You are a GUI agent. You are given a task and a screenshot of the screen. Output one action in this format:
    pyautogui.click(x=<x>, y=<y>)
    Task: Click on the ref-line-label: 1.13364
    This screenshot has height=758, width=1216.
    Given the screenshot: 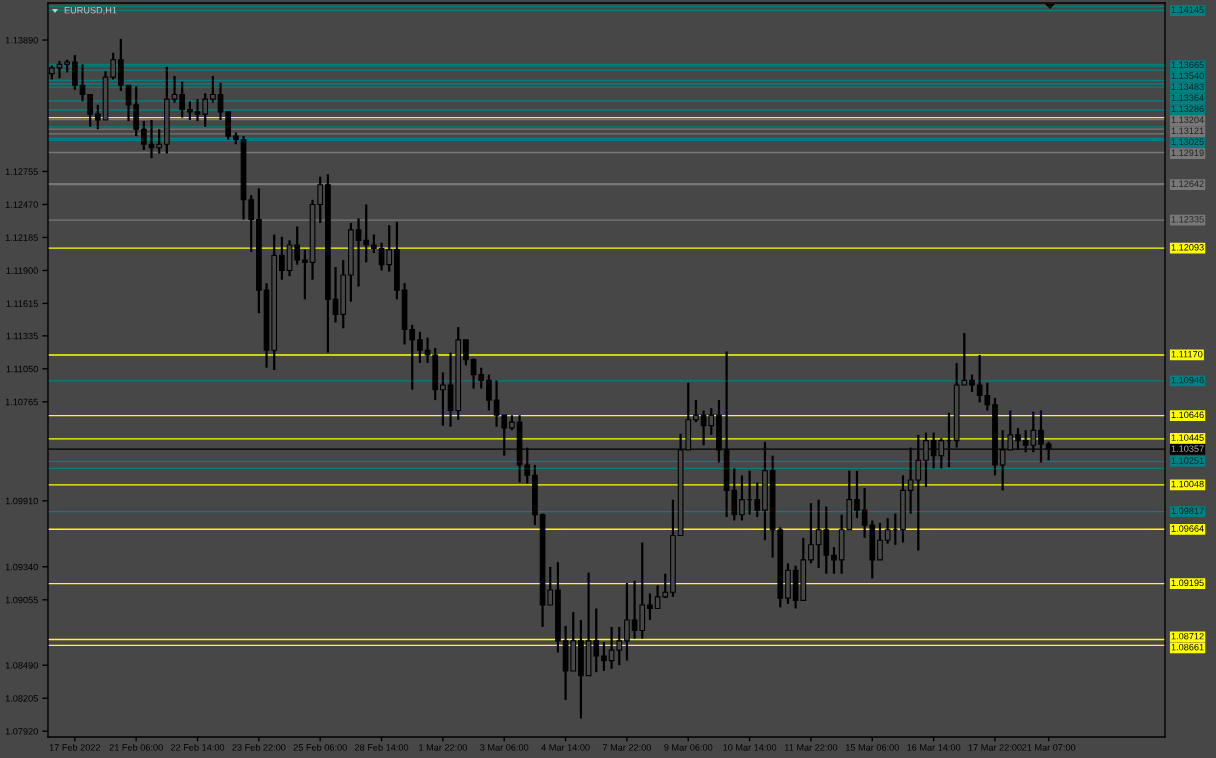 What is the action you would take?
    pyautogui.click(x=1187, y=98)
    